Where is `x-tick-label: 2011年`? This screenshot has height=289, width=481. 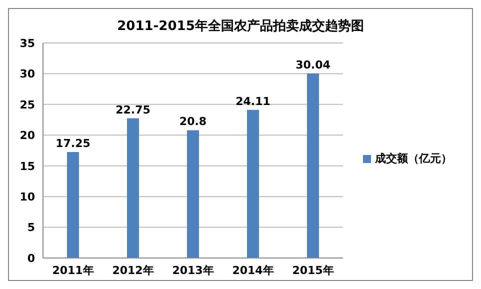
x-tick-label: 2011年 is located at coordinates (73, 270).